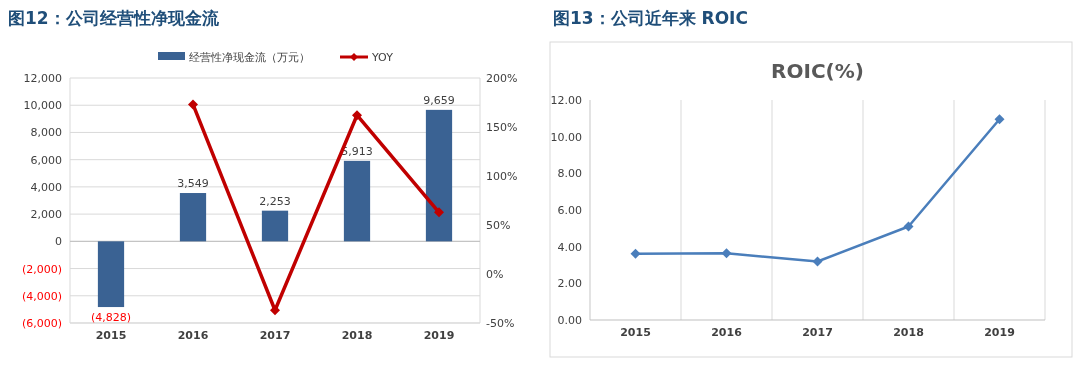 This screenshot has height=391, width=1080. I want to click on y-tick-label: 4.00, so click(569, 247).